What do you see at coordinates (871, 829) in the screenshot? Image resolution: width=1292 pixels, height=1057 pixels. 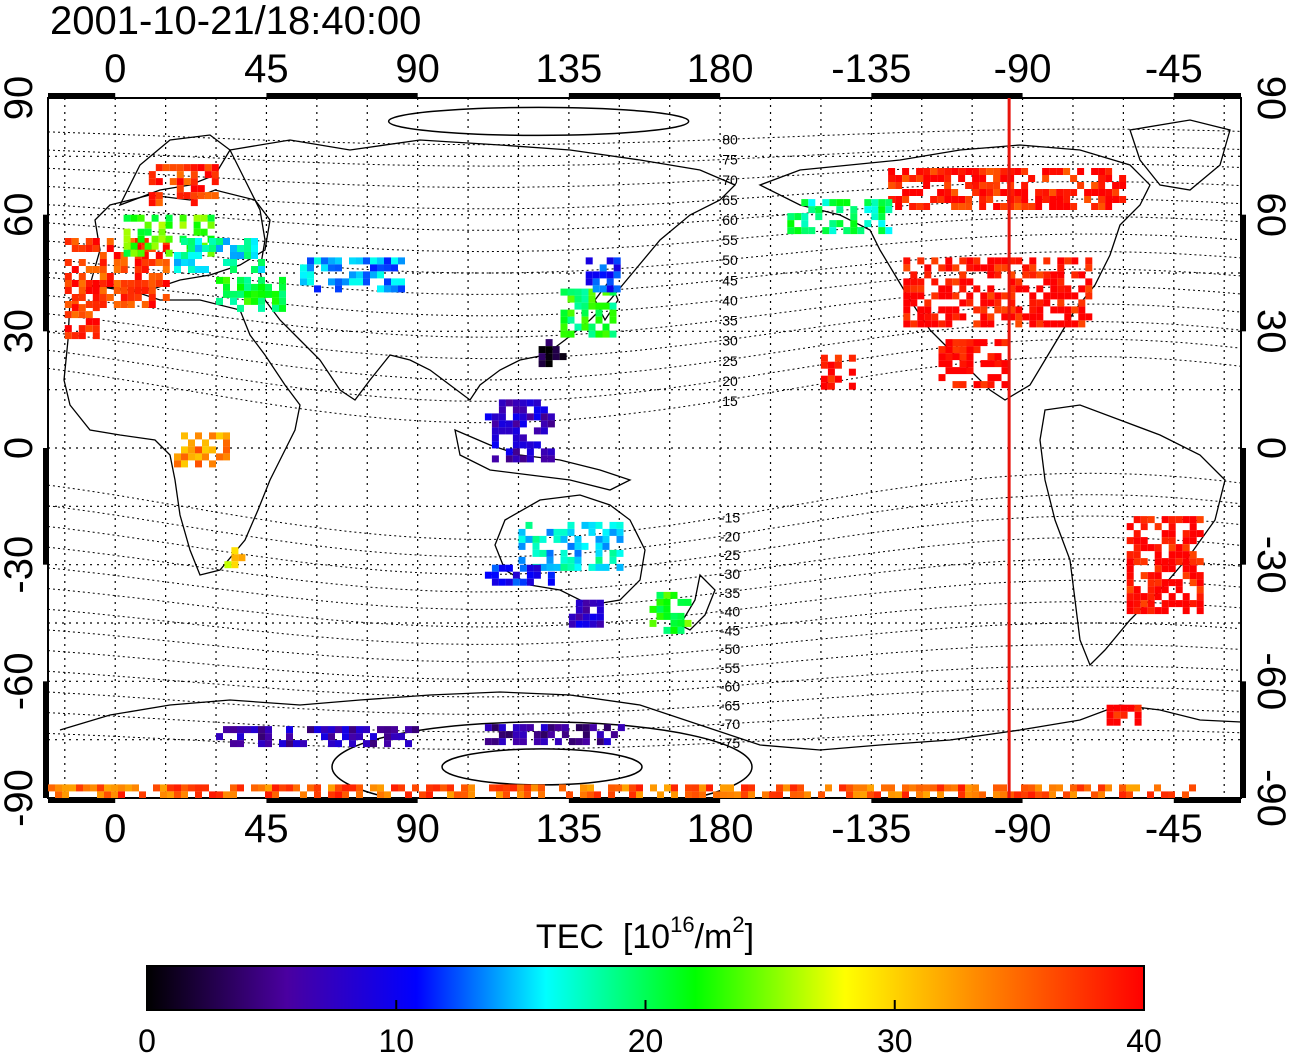 I see `longitude-tick-label: -135` at bounding box center [871, 829].